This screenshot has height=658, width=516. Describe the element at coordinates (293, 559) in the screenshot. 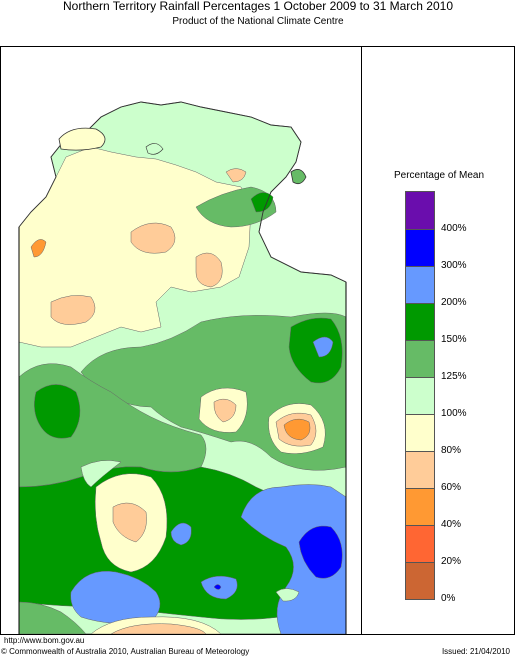

I see `region-200-300-se` at that location.